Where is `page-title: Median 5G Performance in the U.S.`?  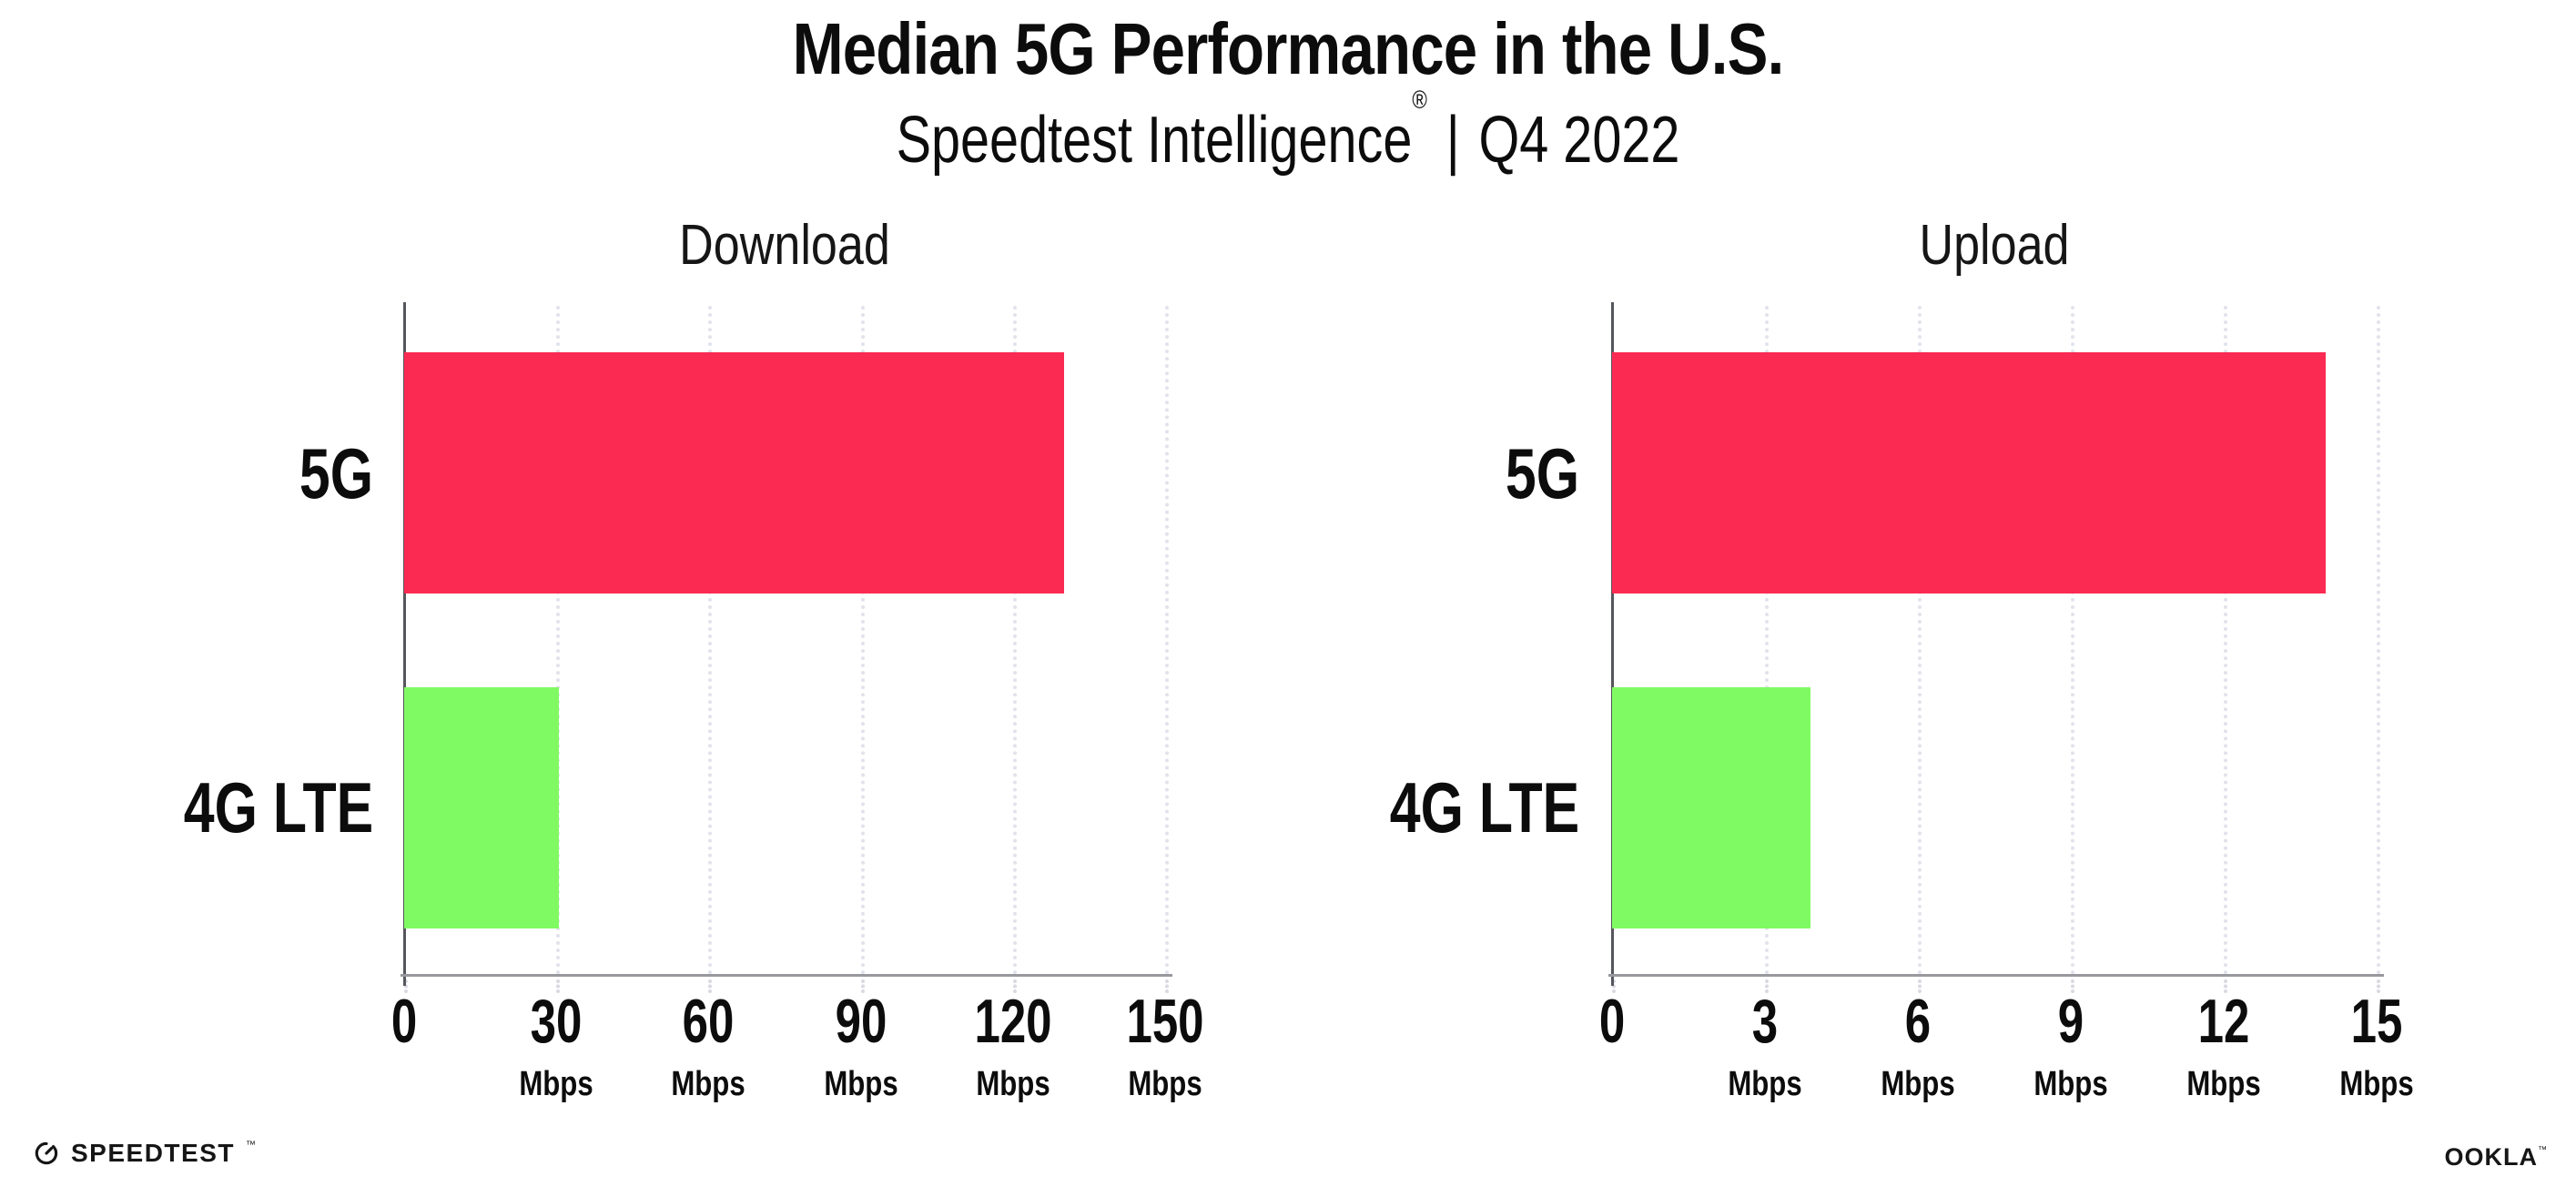
page-title: Median 5G Performance in the U.S. is located at coordinates (1288, 48).